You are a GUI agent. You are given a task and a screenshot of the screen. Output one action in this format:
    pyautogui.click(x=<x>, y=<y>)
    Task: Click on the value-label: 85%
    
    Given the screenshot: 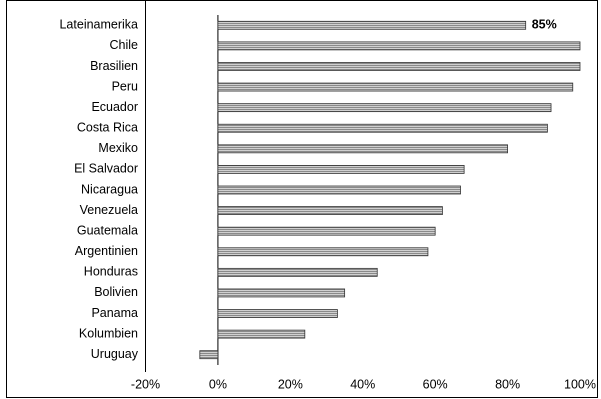 What is the action you would take?
    pyautogui.click(x=544, y=25)
    